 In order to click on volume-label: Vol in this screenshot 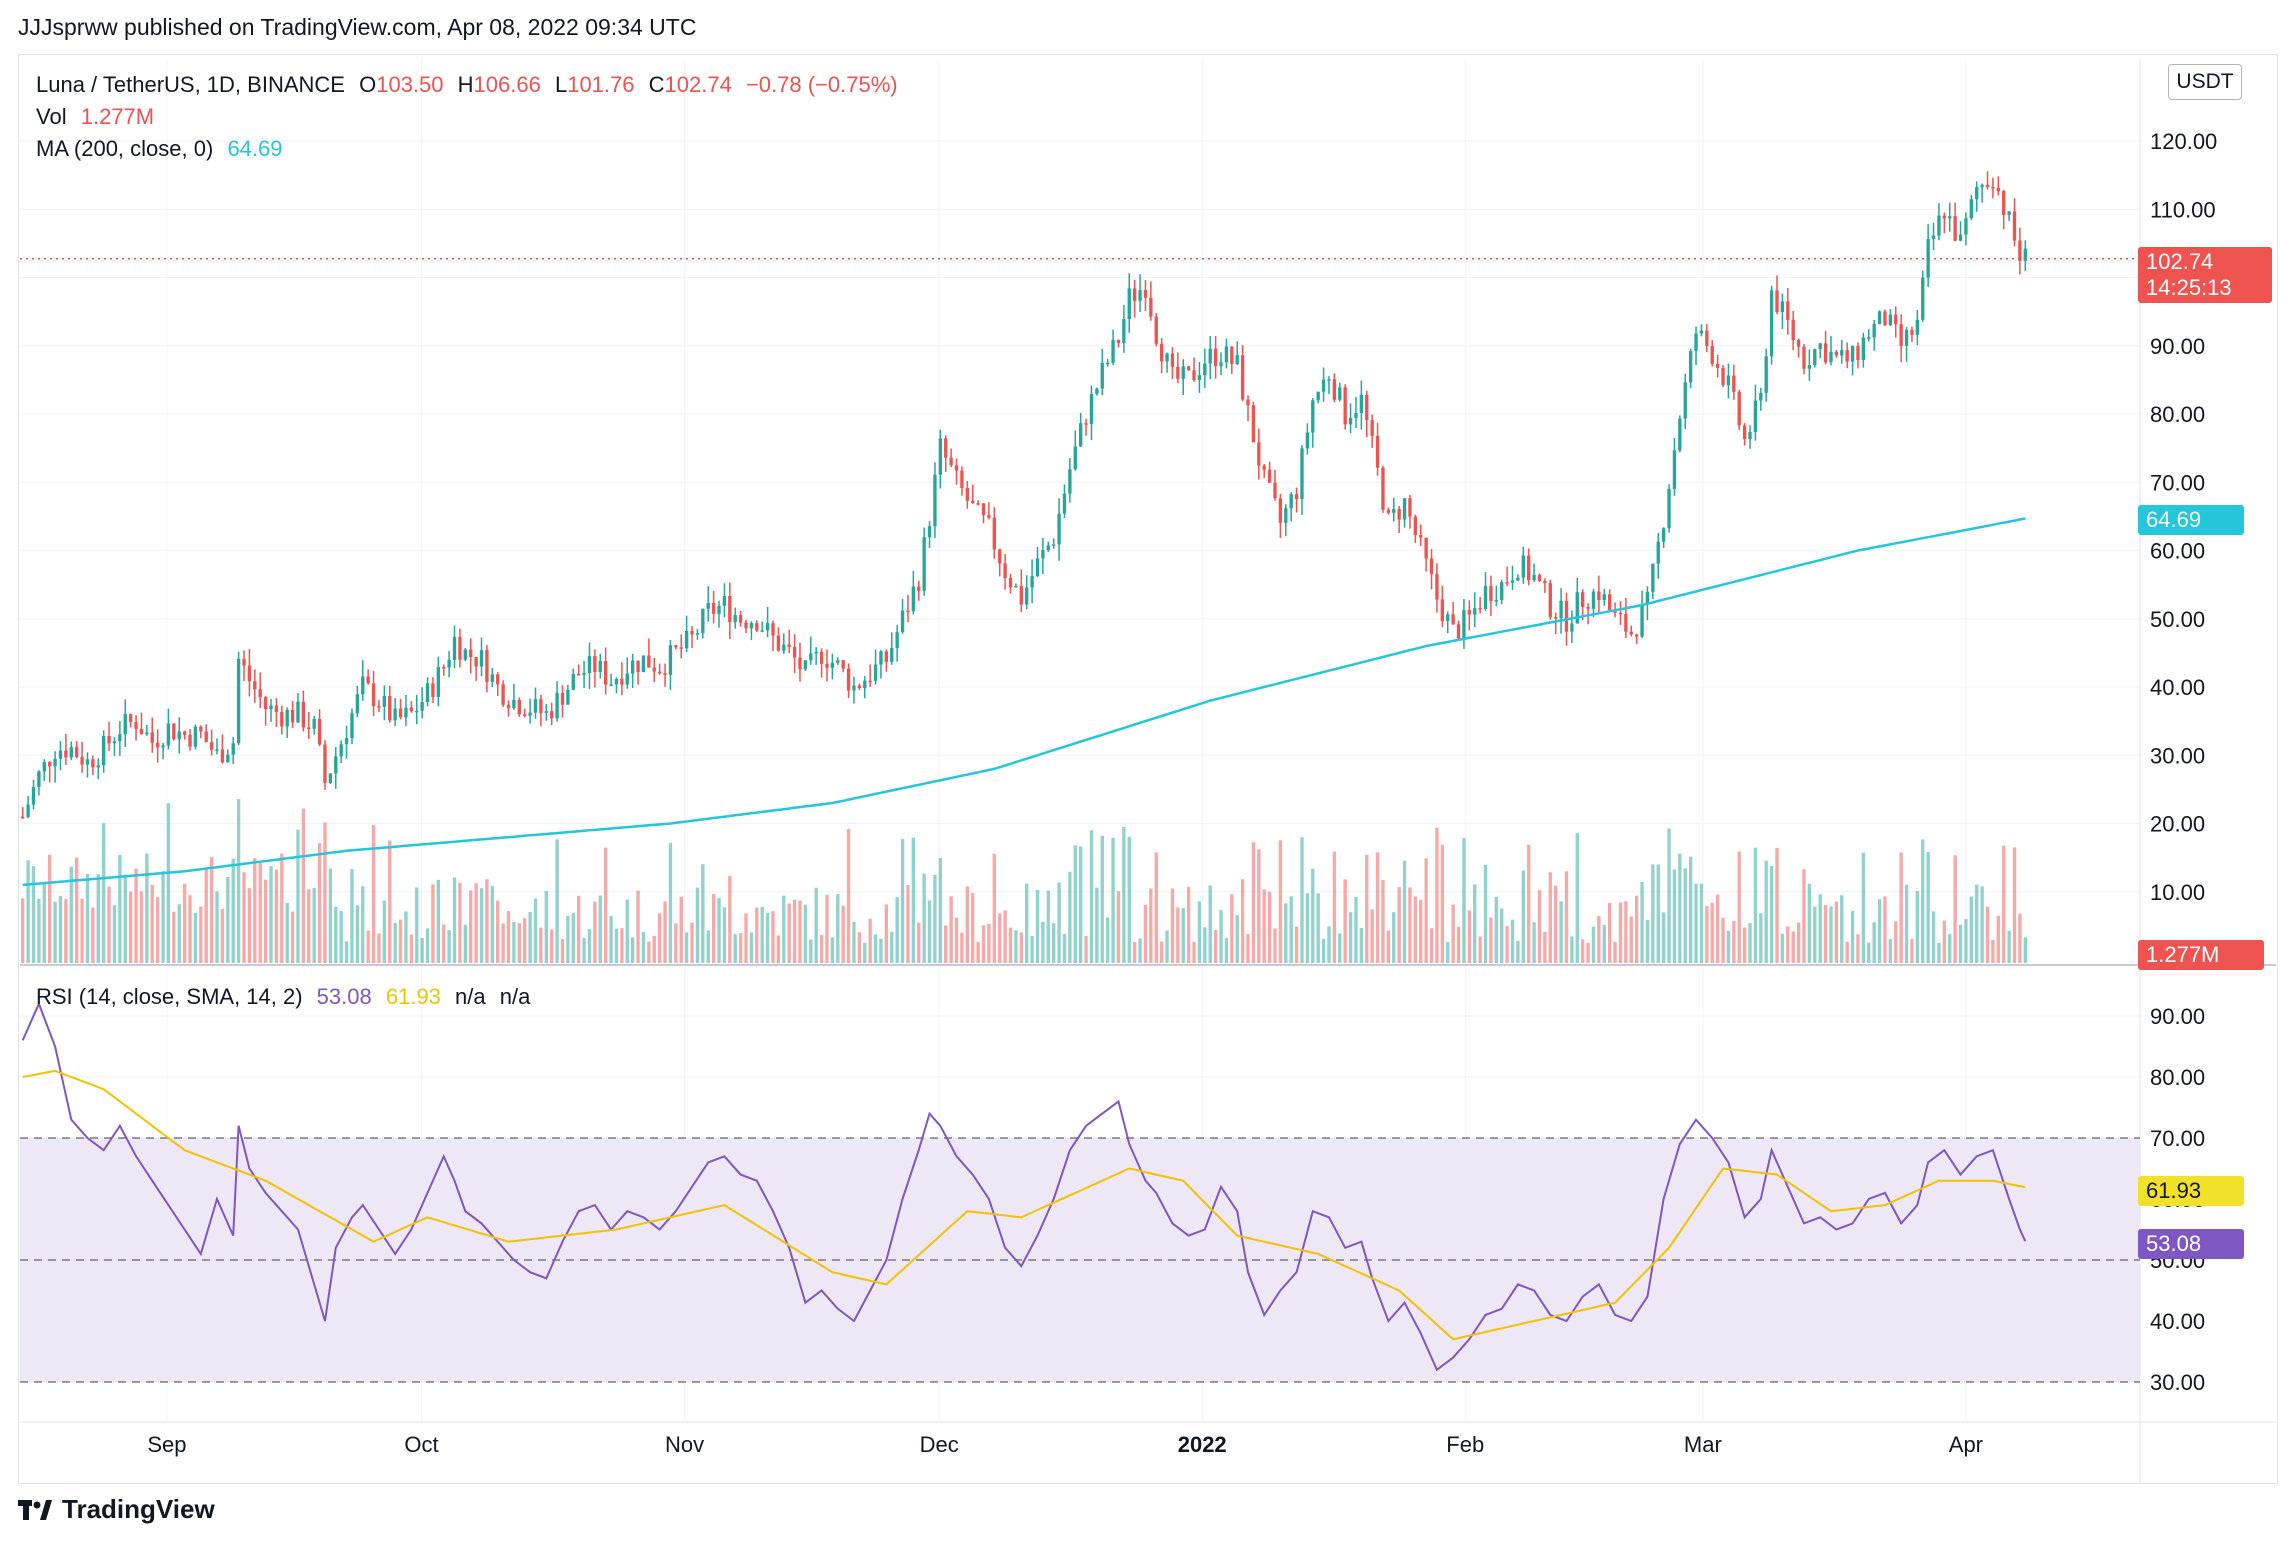, I will do `click(51, 116)`.